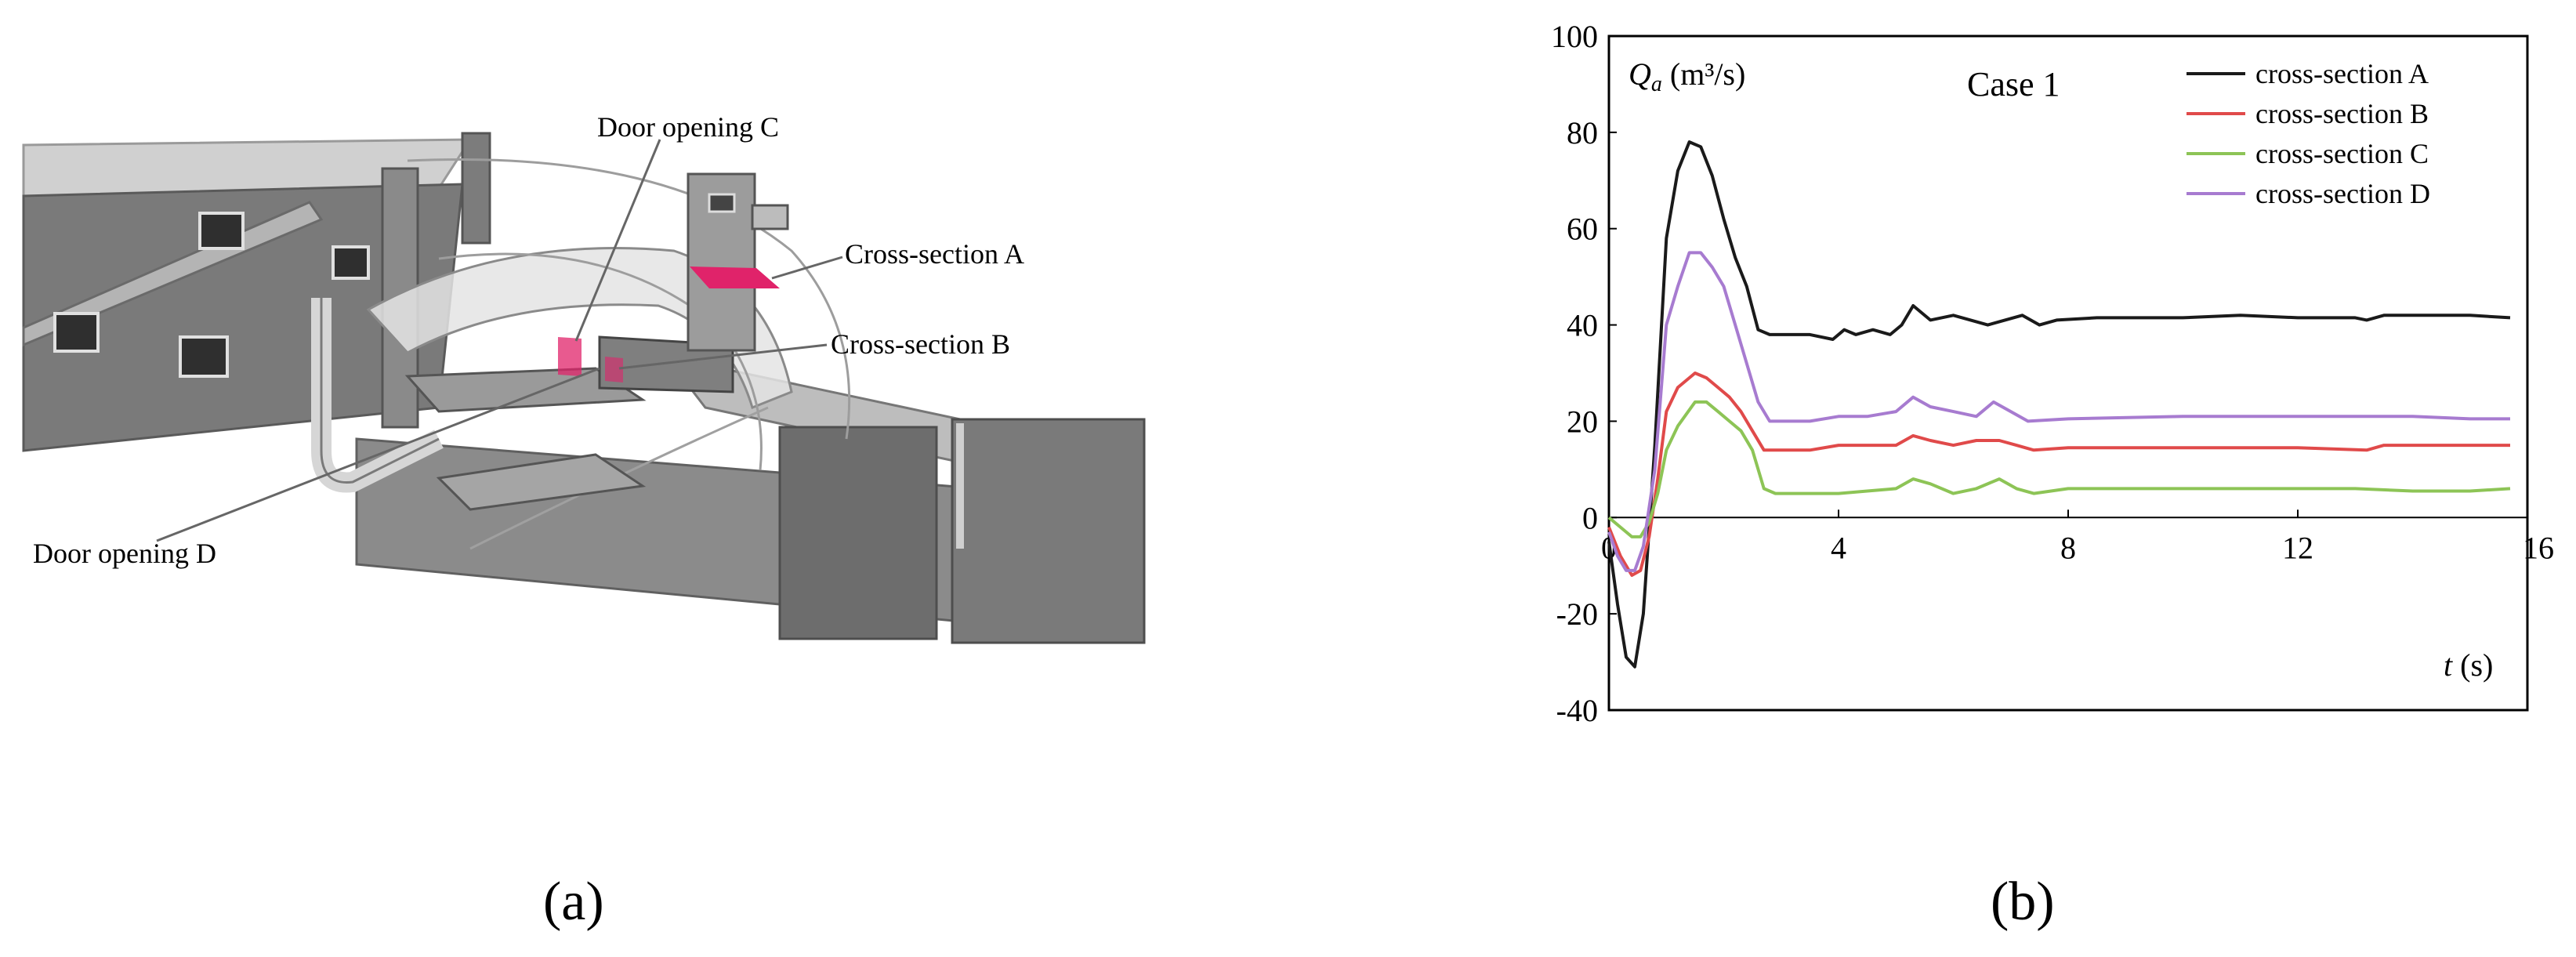 The height and width of the screenshot is (957, 2576). I want to click on model-arch, so click(579, 328).